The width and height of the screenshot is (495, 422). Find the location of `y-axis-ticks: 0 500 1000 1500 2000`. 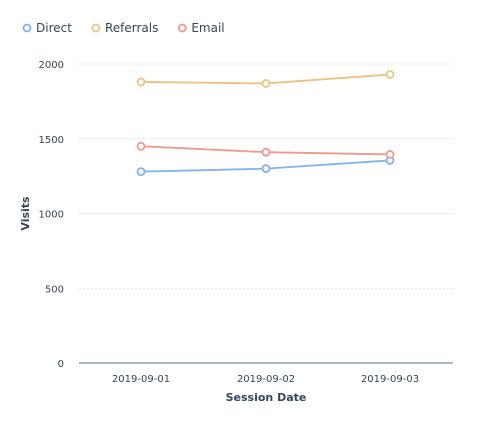

y-axis-ticks: 0 500 1000 1500 2000 is located at coordinates (51, 215).